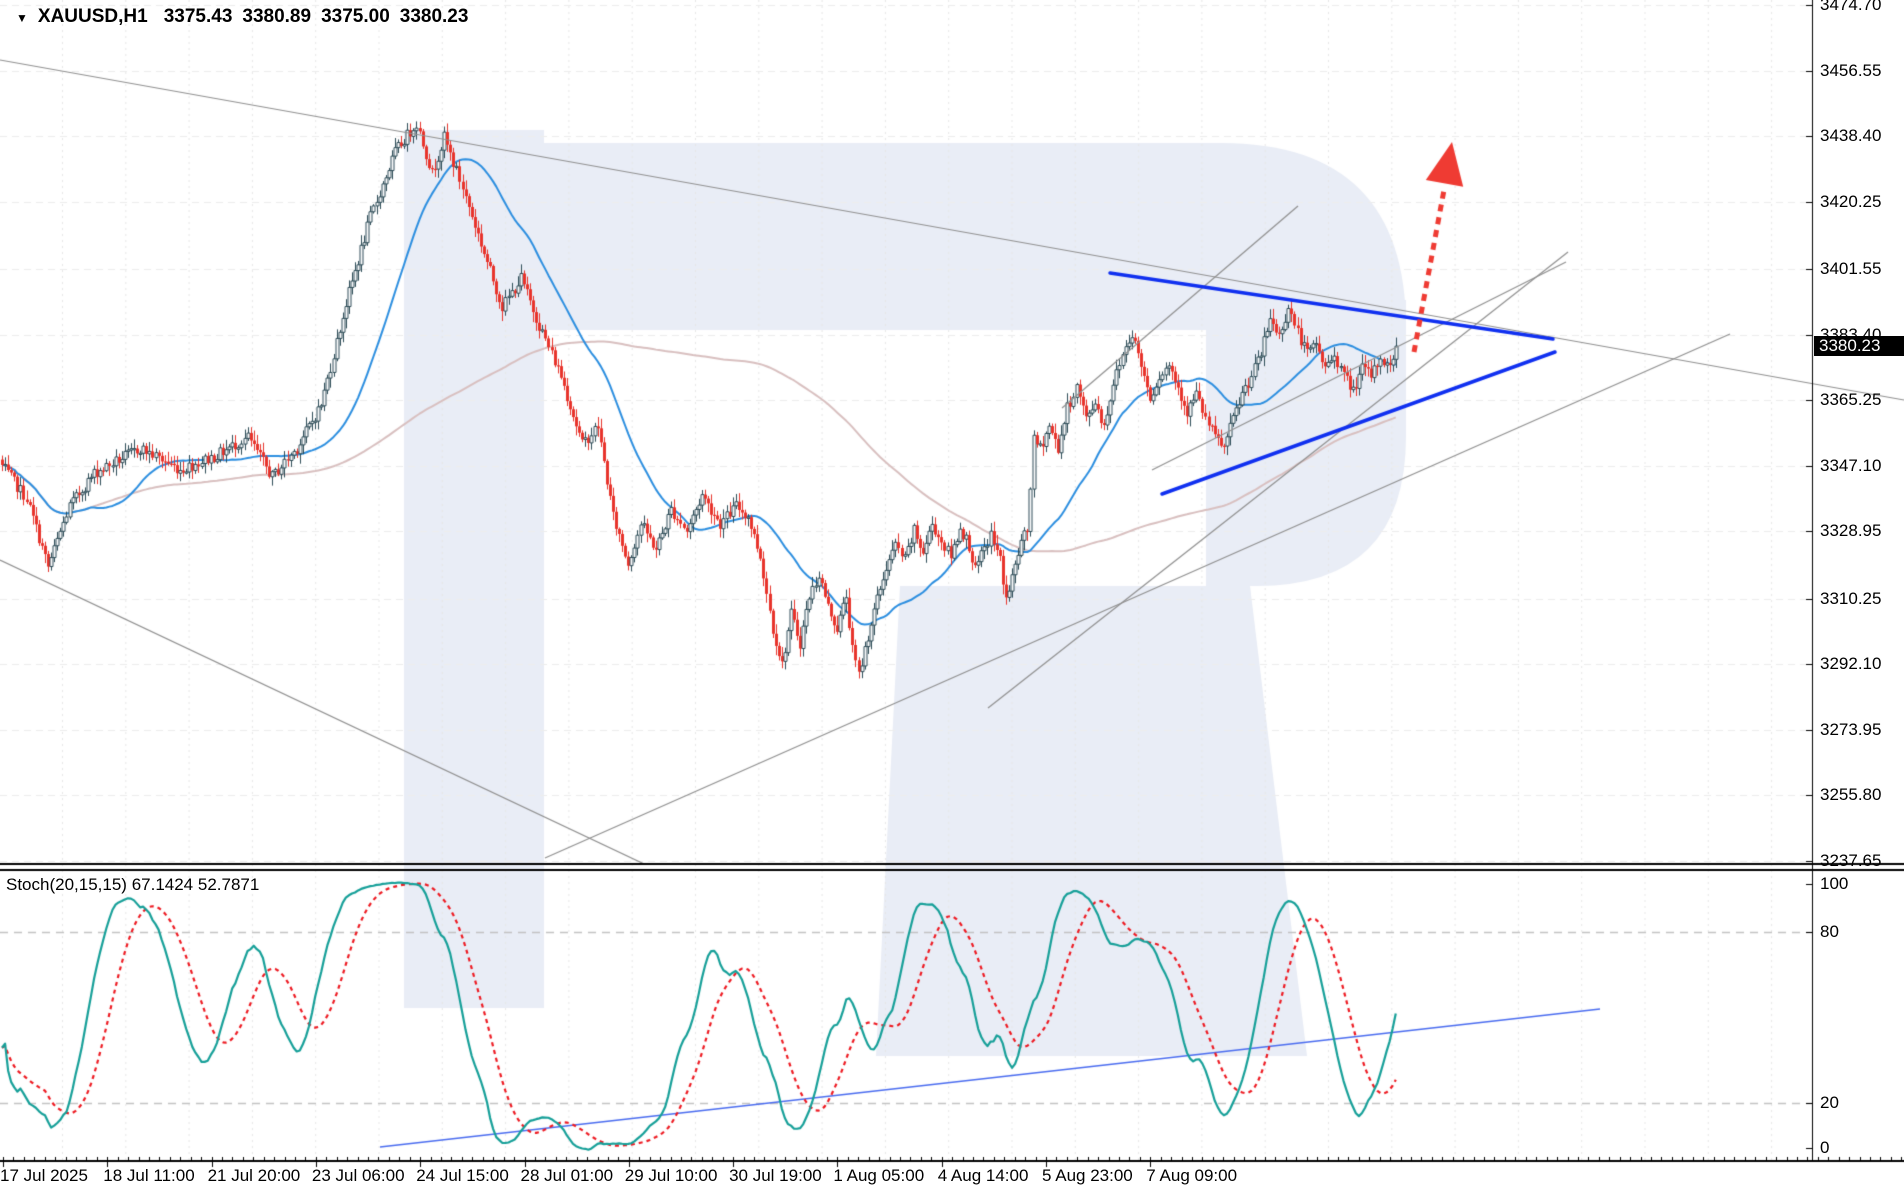  I want to click on current-price-tag: 3380.23, so click(1859, 346).